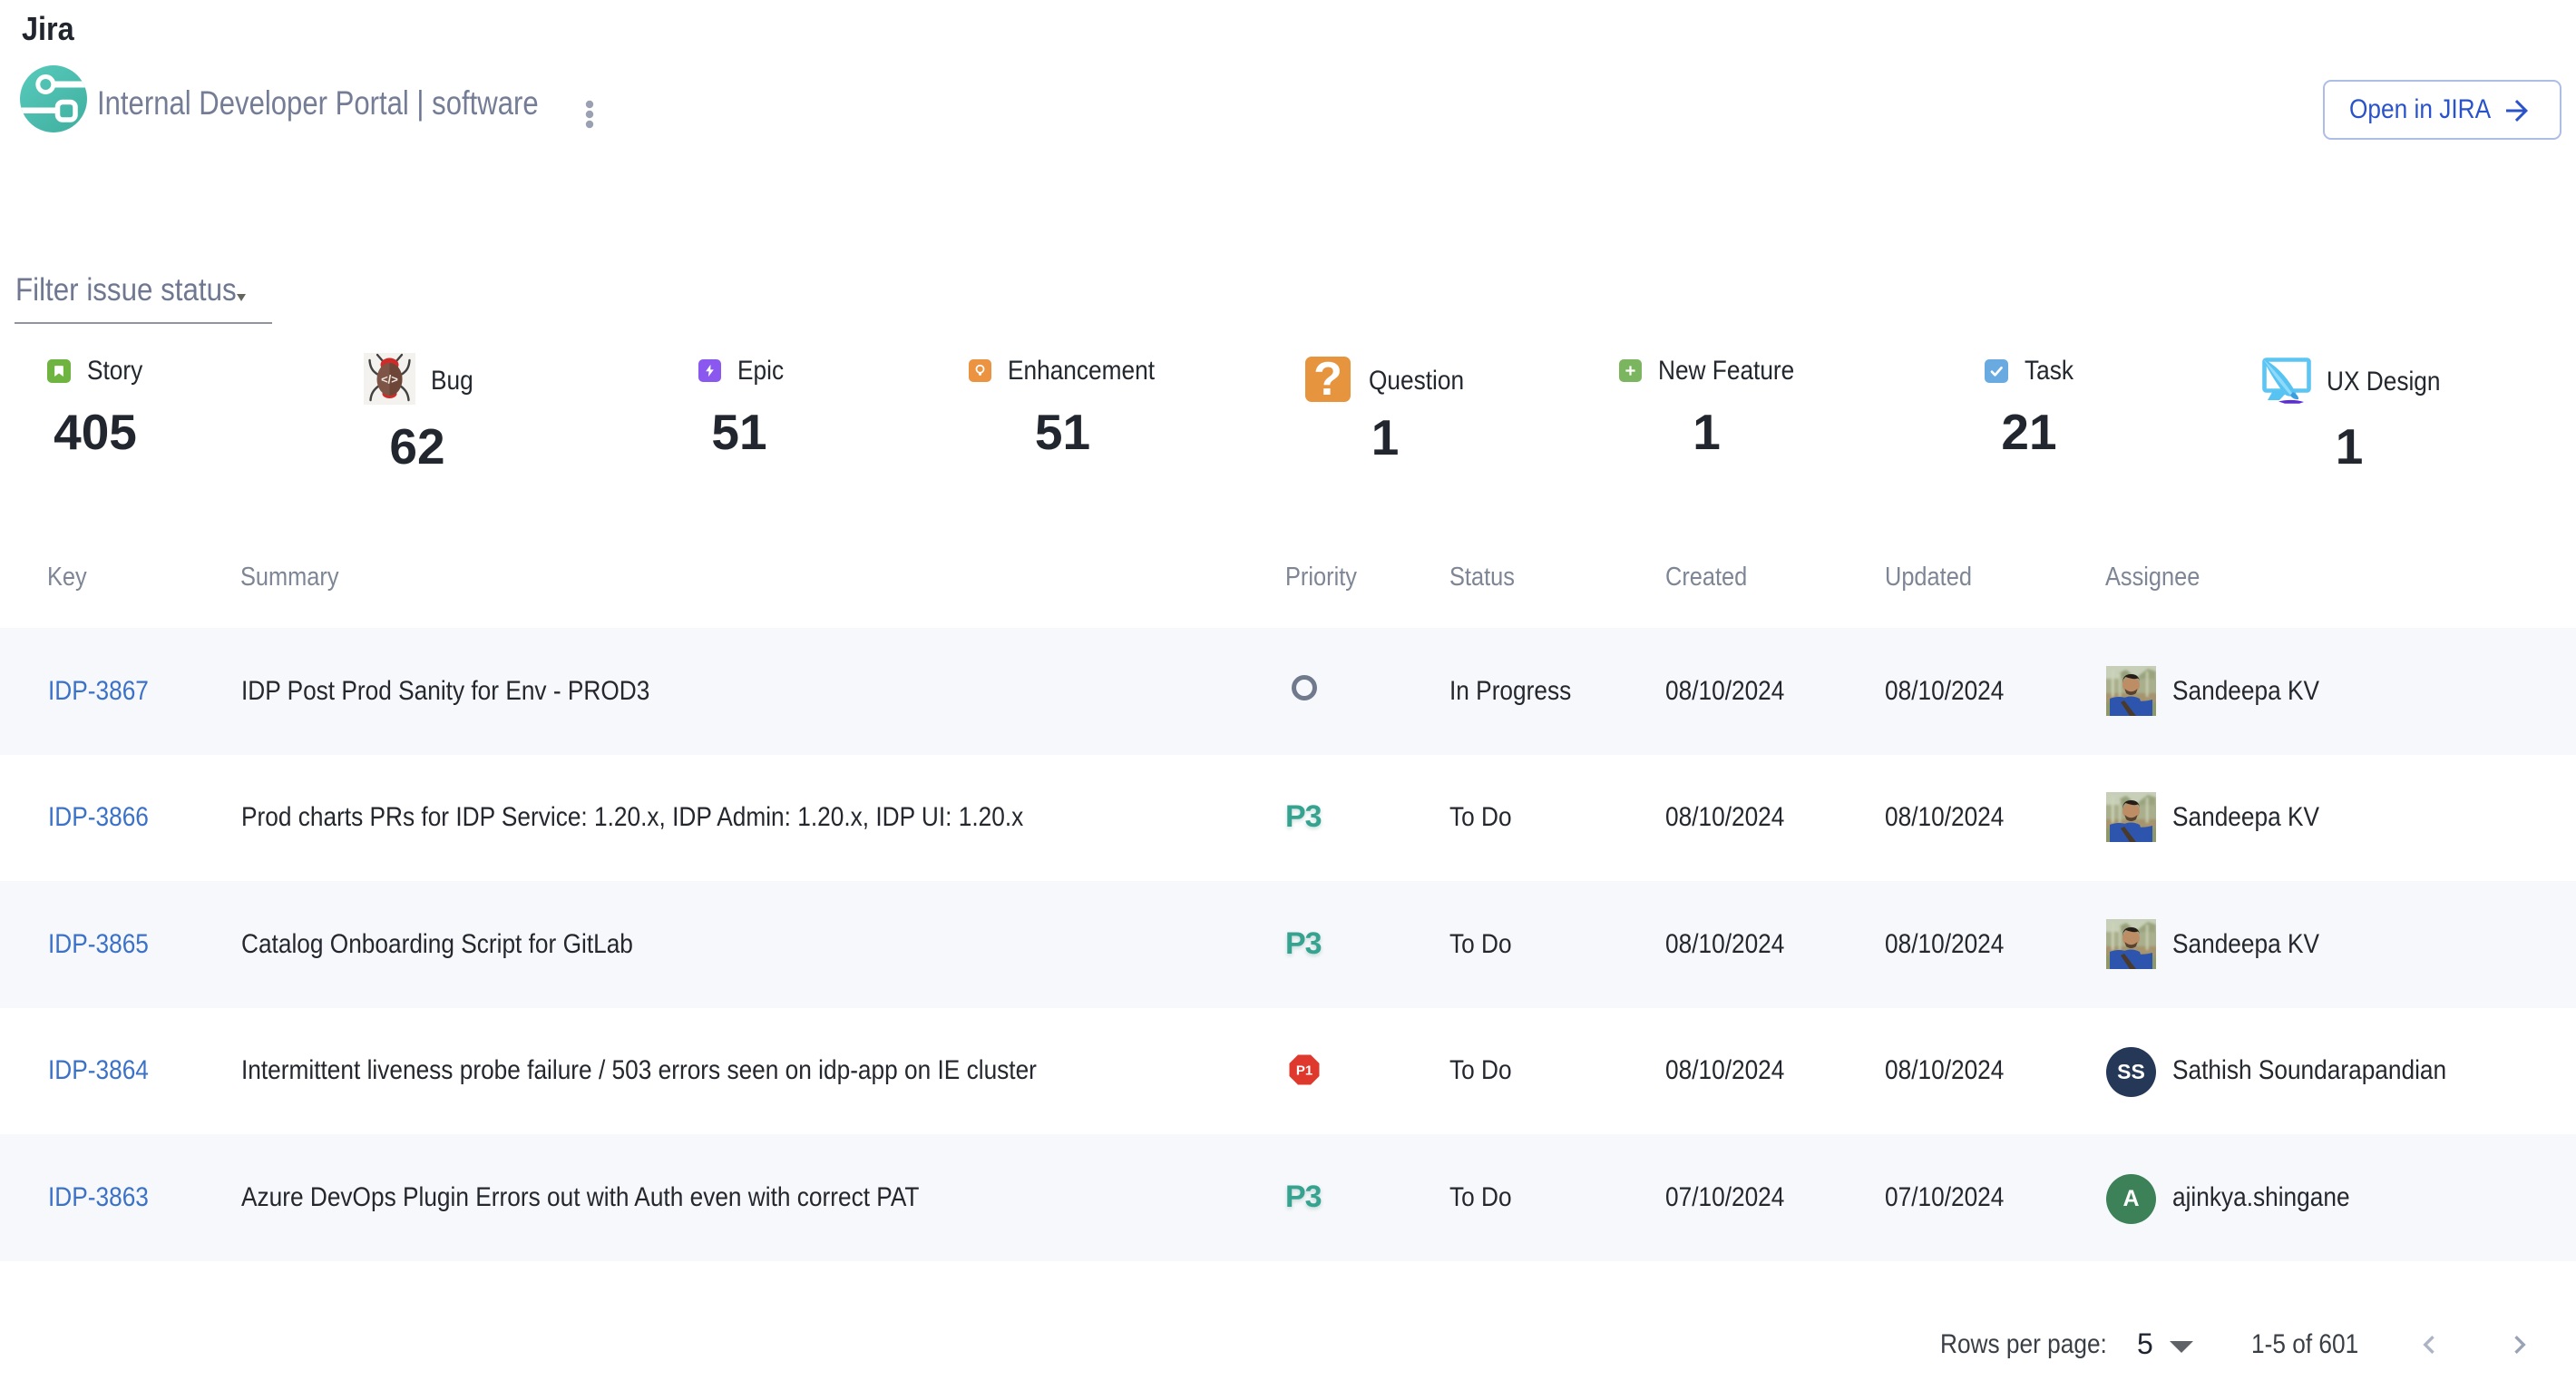 This screenshot has height=1381, width=2576. What do you see at coordinates (1304, 1071) in the screenshot?
I see `svg-text: P1` at bounding box center [1304, 1071].